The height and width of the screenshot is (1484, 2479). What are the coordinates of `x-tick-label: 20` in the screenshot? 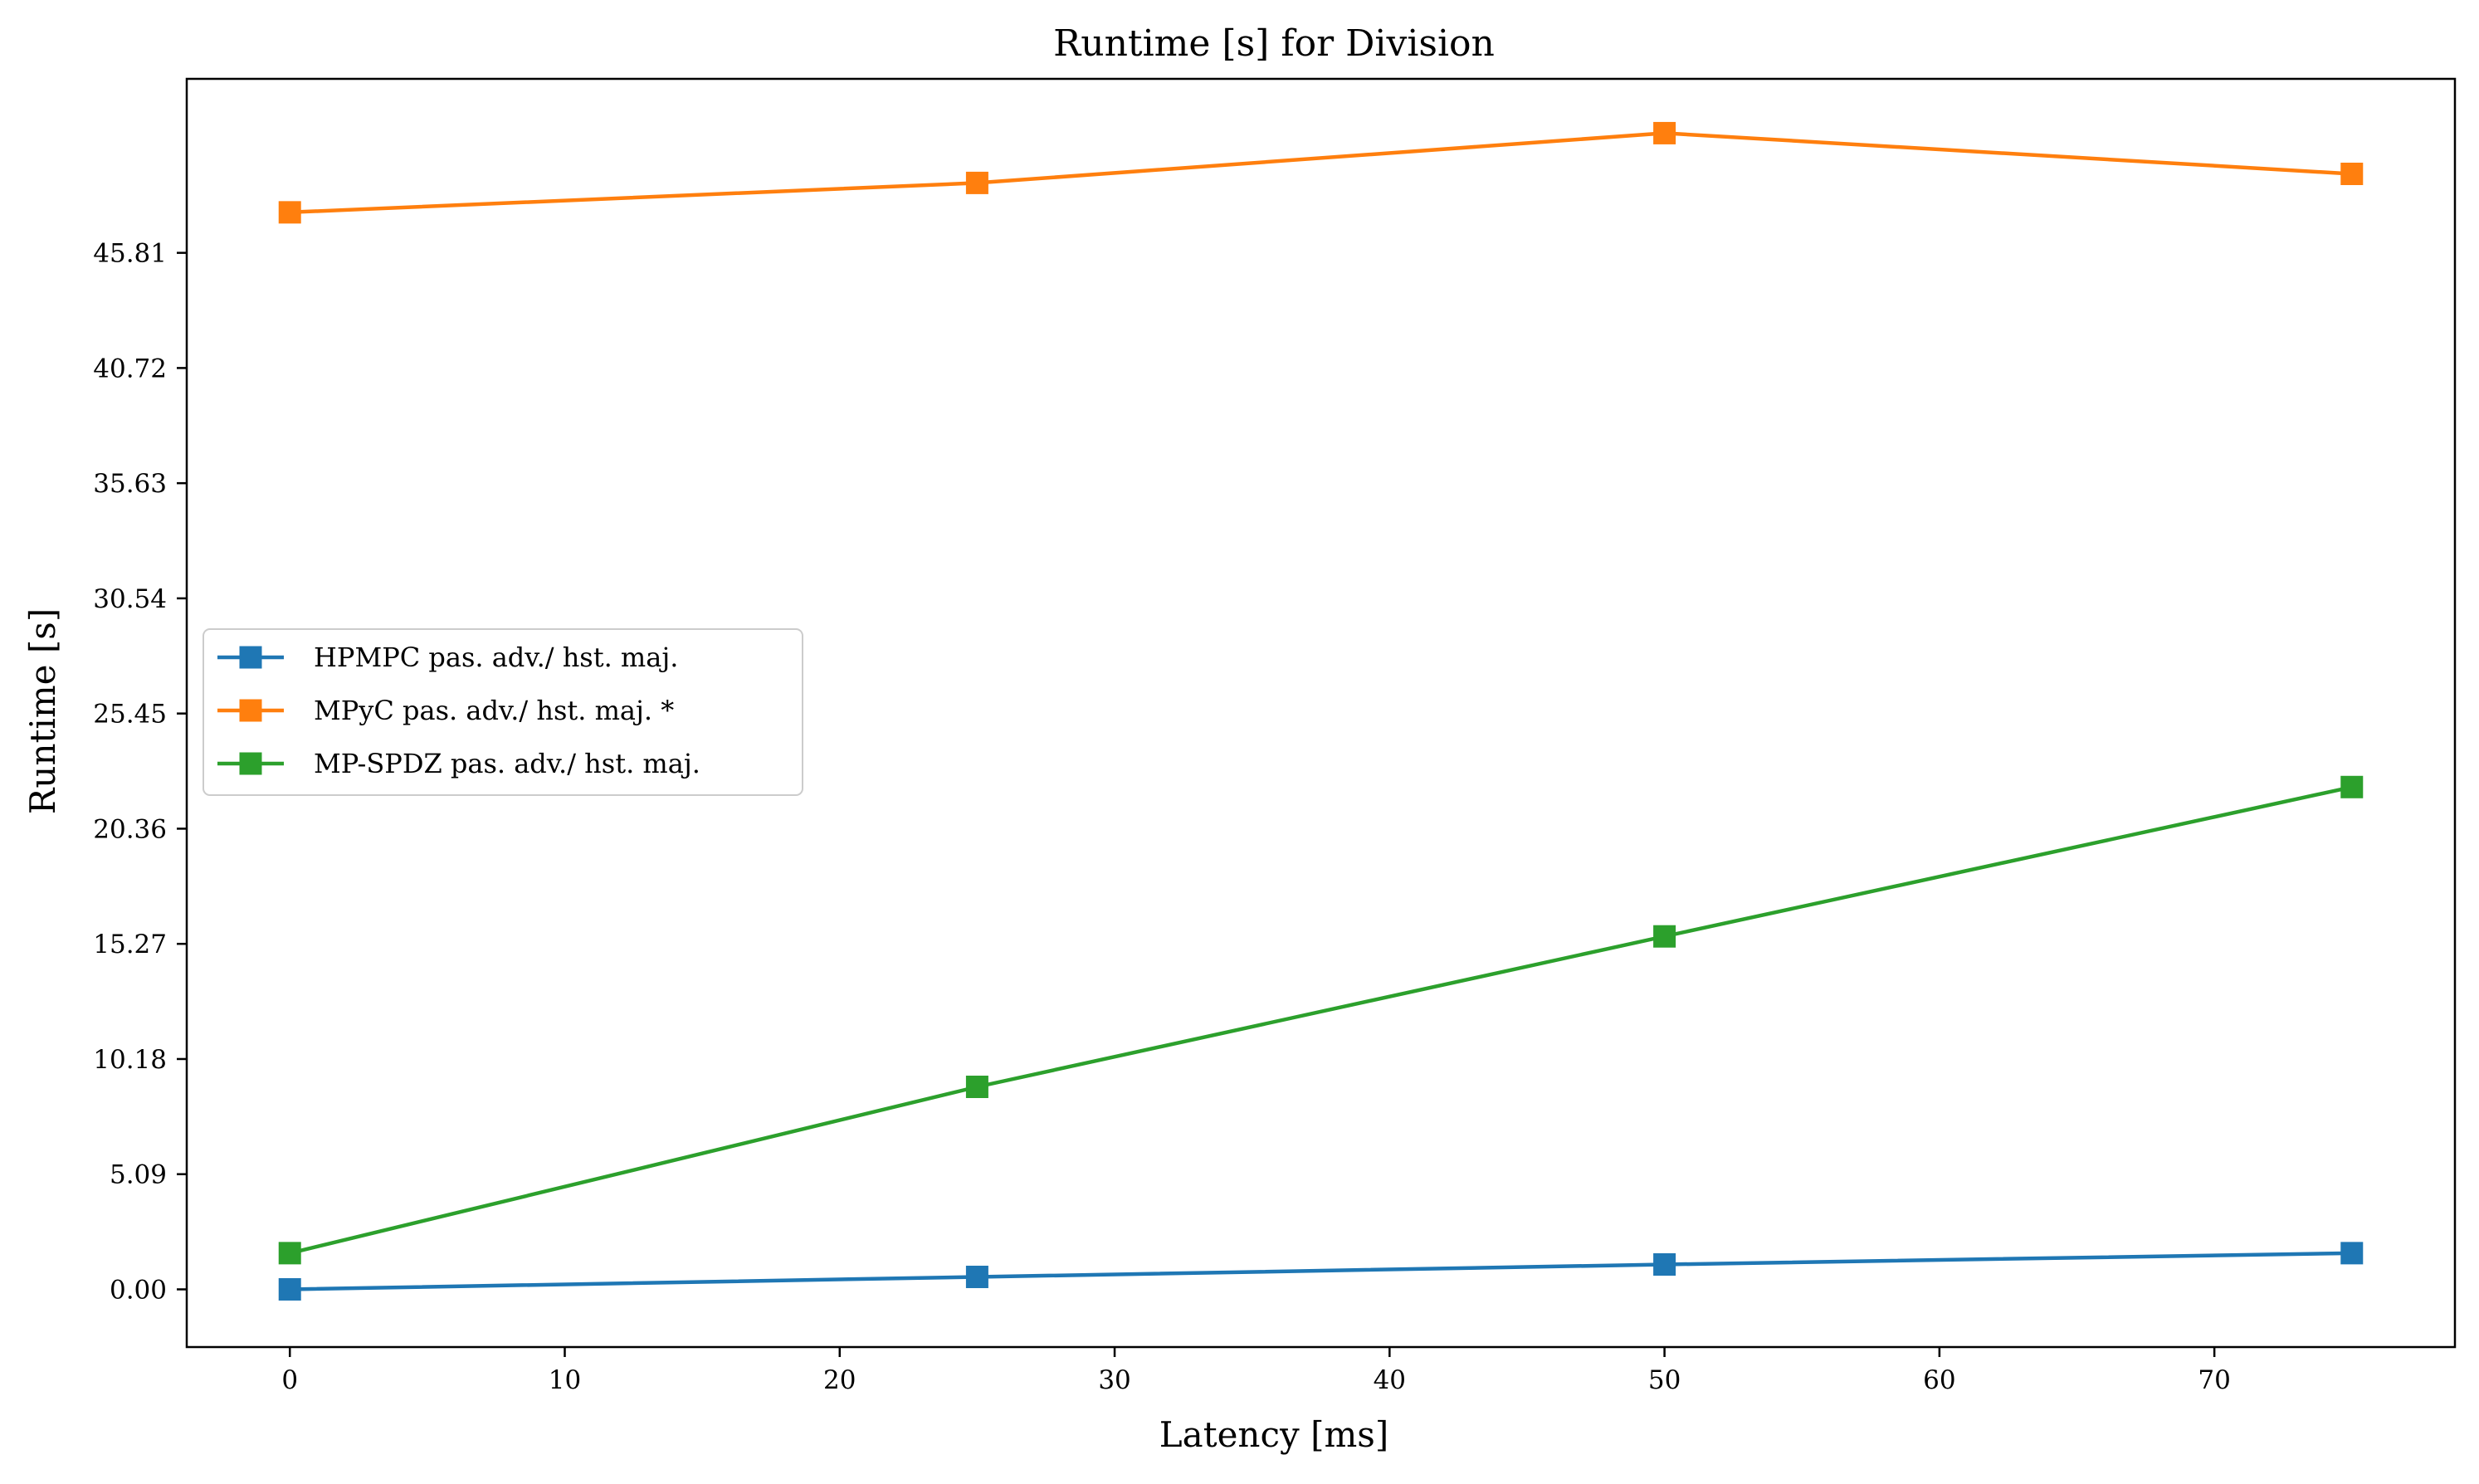 It's located at (839, 1380).